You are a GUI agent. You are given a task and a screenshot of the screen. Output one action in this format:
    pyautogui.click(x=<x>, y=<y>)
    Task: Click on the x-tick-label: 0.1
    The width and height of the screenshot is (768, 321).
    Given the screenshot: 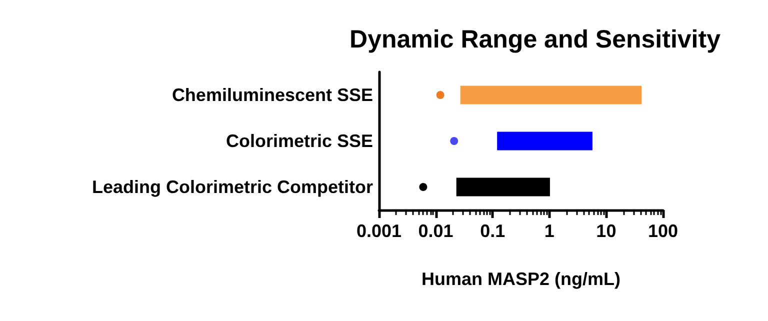 What is the action you would take?
    pyautogui.click(x=493, y=231)
    